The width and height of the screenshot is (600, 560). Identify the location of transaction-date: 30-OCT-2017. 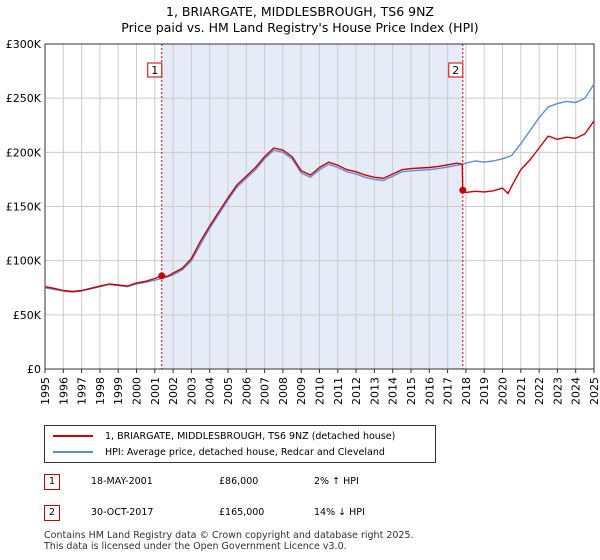
(122, 512).